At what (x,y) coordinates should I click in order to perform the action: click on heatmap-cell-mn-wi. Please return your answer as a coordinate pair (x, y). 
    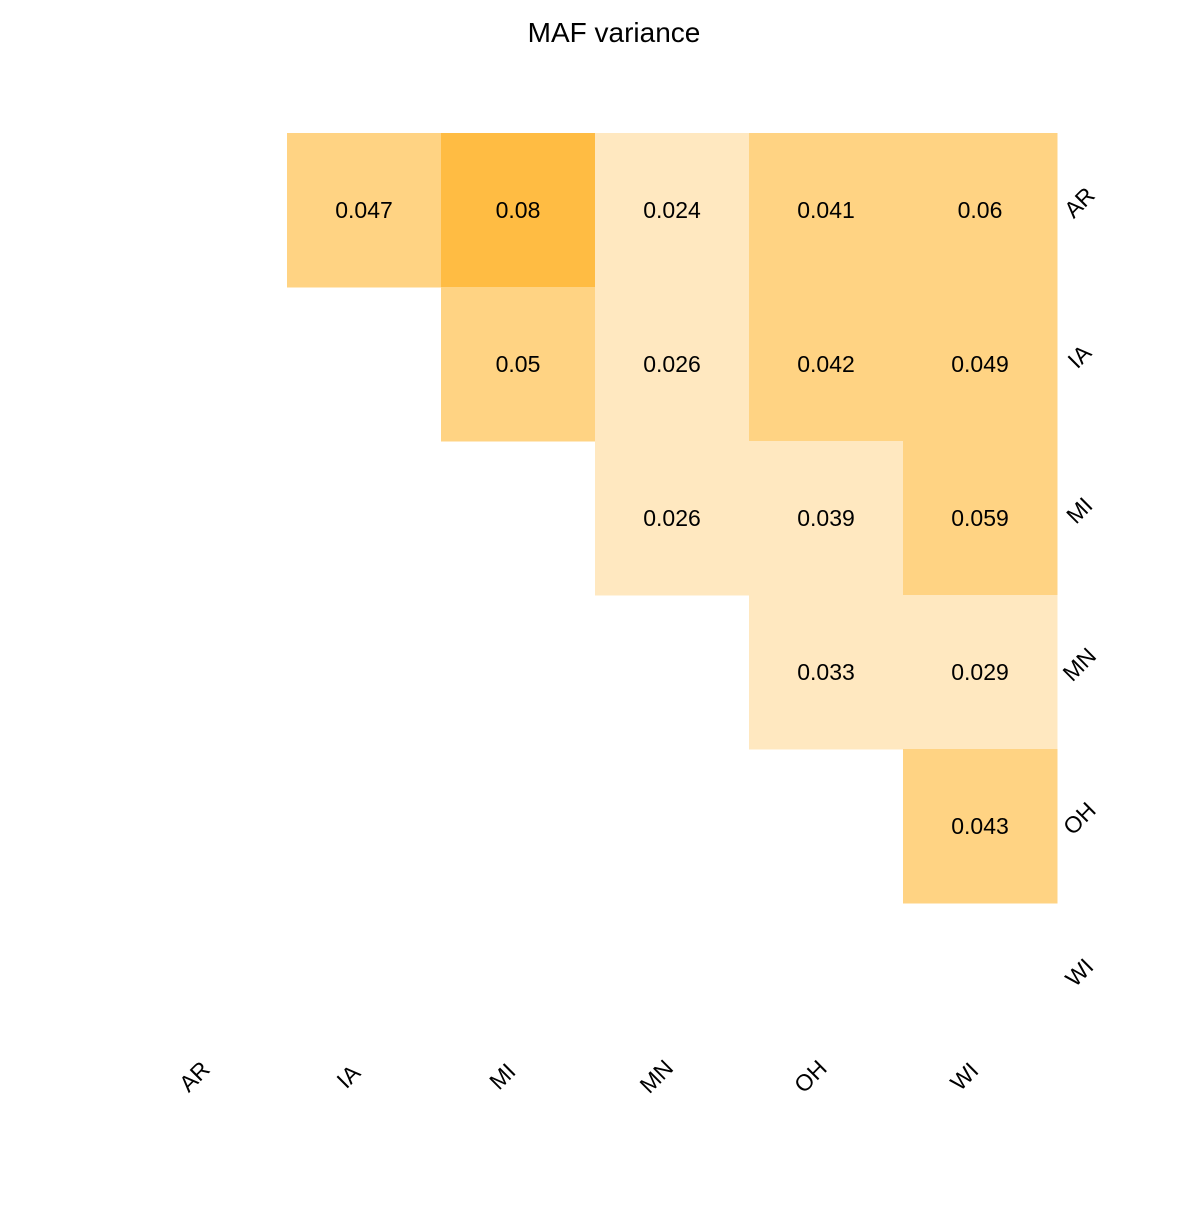
    Looking at the image, I should click on (980, 672).